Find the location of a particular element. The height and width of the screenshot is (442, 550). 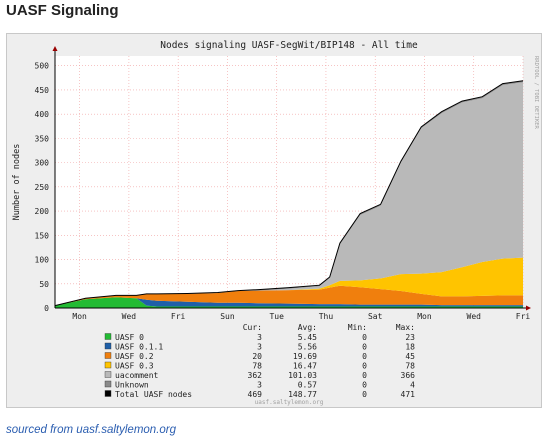

y-tick-label: 350 is located at coordinates (42, 138).